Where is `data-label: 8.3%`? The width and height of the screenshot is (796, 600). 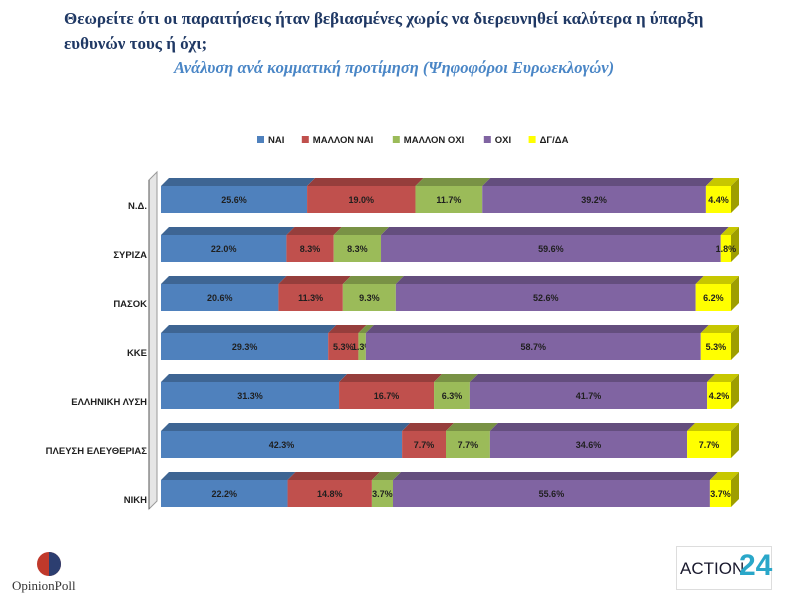 data-label: 8.3% is located at coordinates (357, 249).